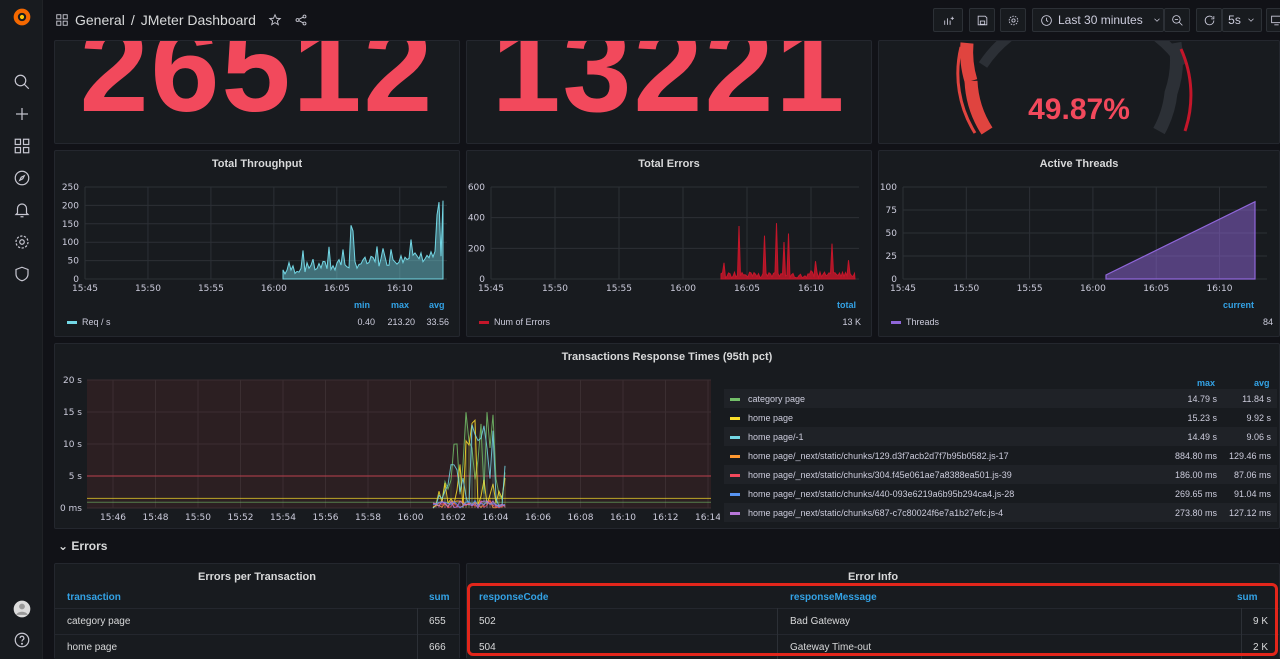 The image size is (1280, 659). I want to click on x-tick-label: 15:58, so click(368, 518).